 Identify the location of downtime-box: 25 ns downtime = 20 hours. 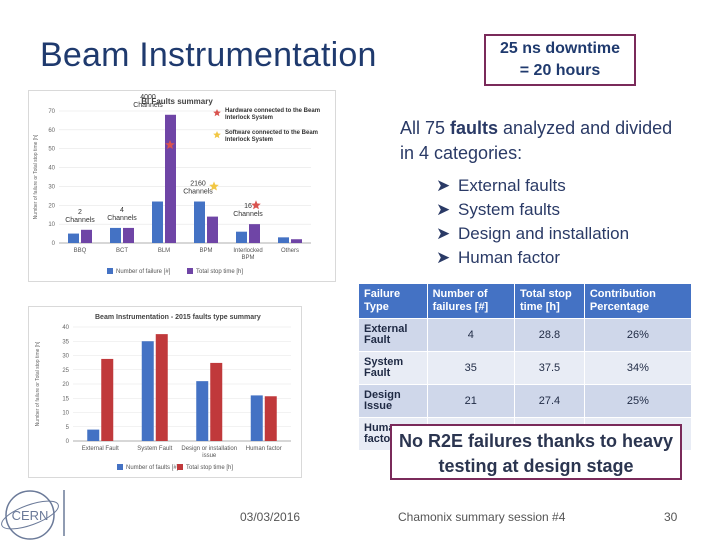
(560, 60).